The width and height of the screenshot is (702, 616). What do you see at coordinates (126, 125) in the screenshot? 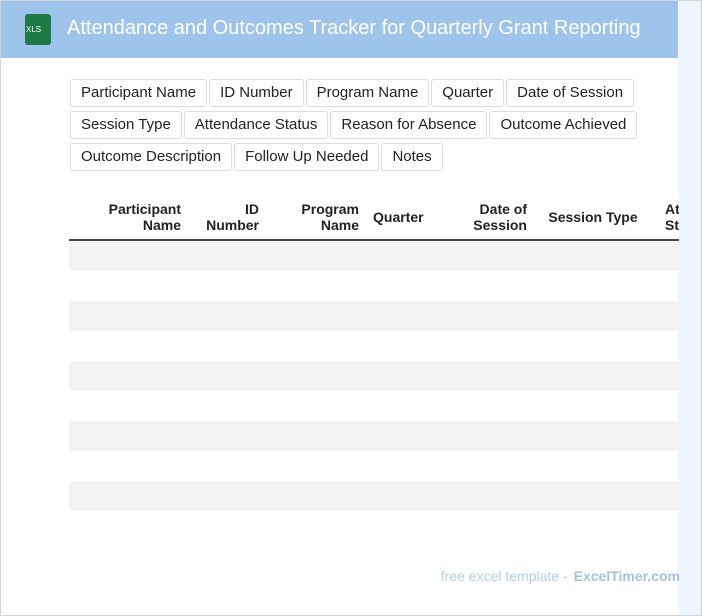
I see `field-tag: Session Type` at bounding box center [126, 125].